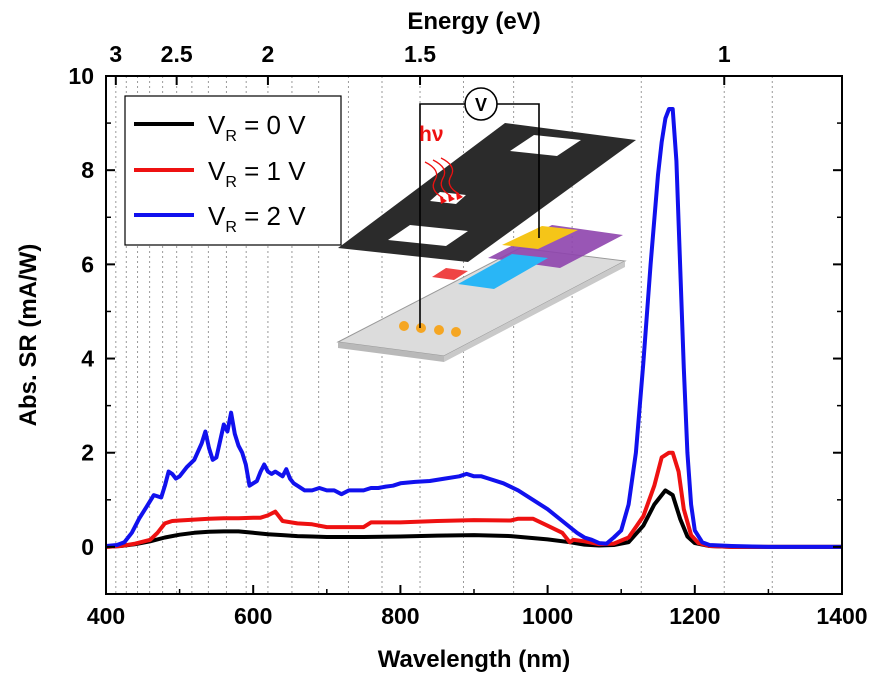 This screenshot has width=879, height=679. I want to click on top-axis-title: Energy (eV), so click(473, 21).